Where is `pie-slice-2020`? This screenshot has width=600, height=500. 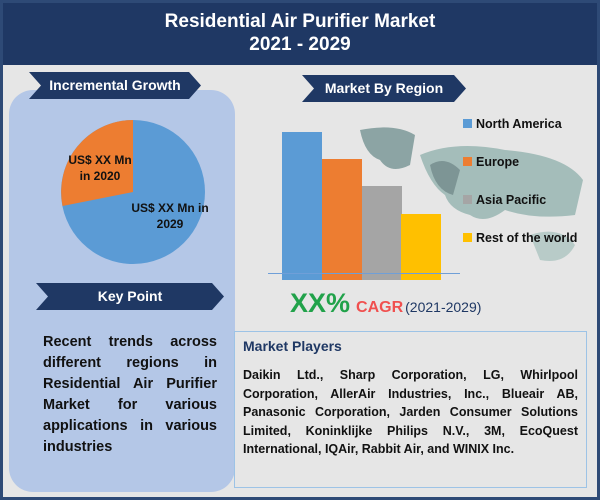
pie-slice-2020 is located at coordinates (97, 163).